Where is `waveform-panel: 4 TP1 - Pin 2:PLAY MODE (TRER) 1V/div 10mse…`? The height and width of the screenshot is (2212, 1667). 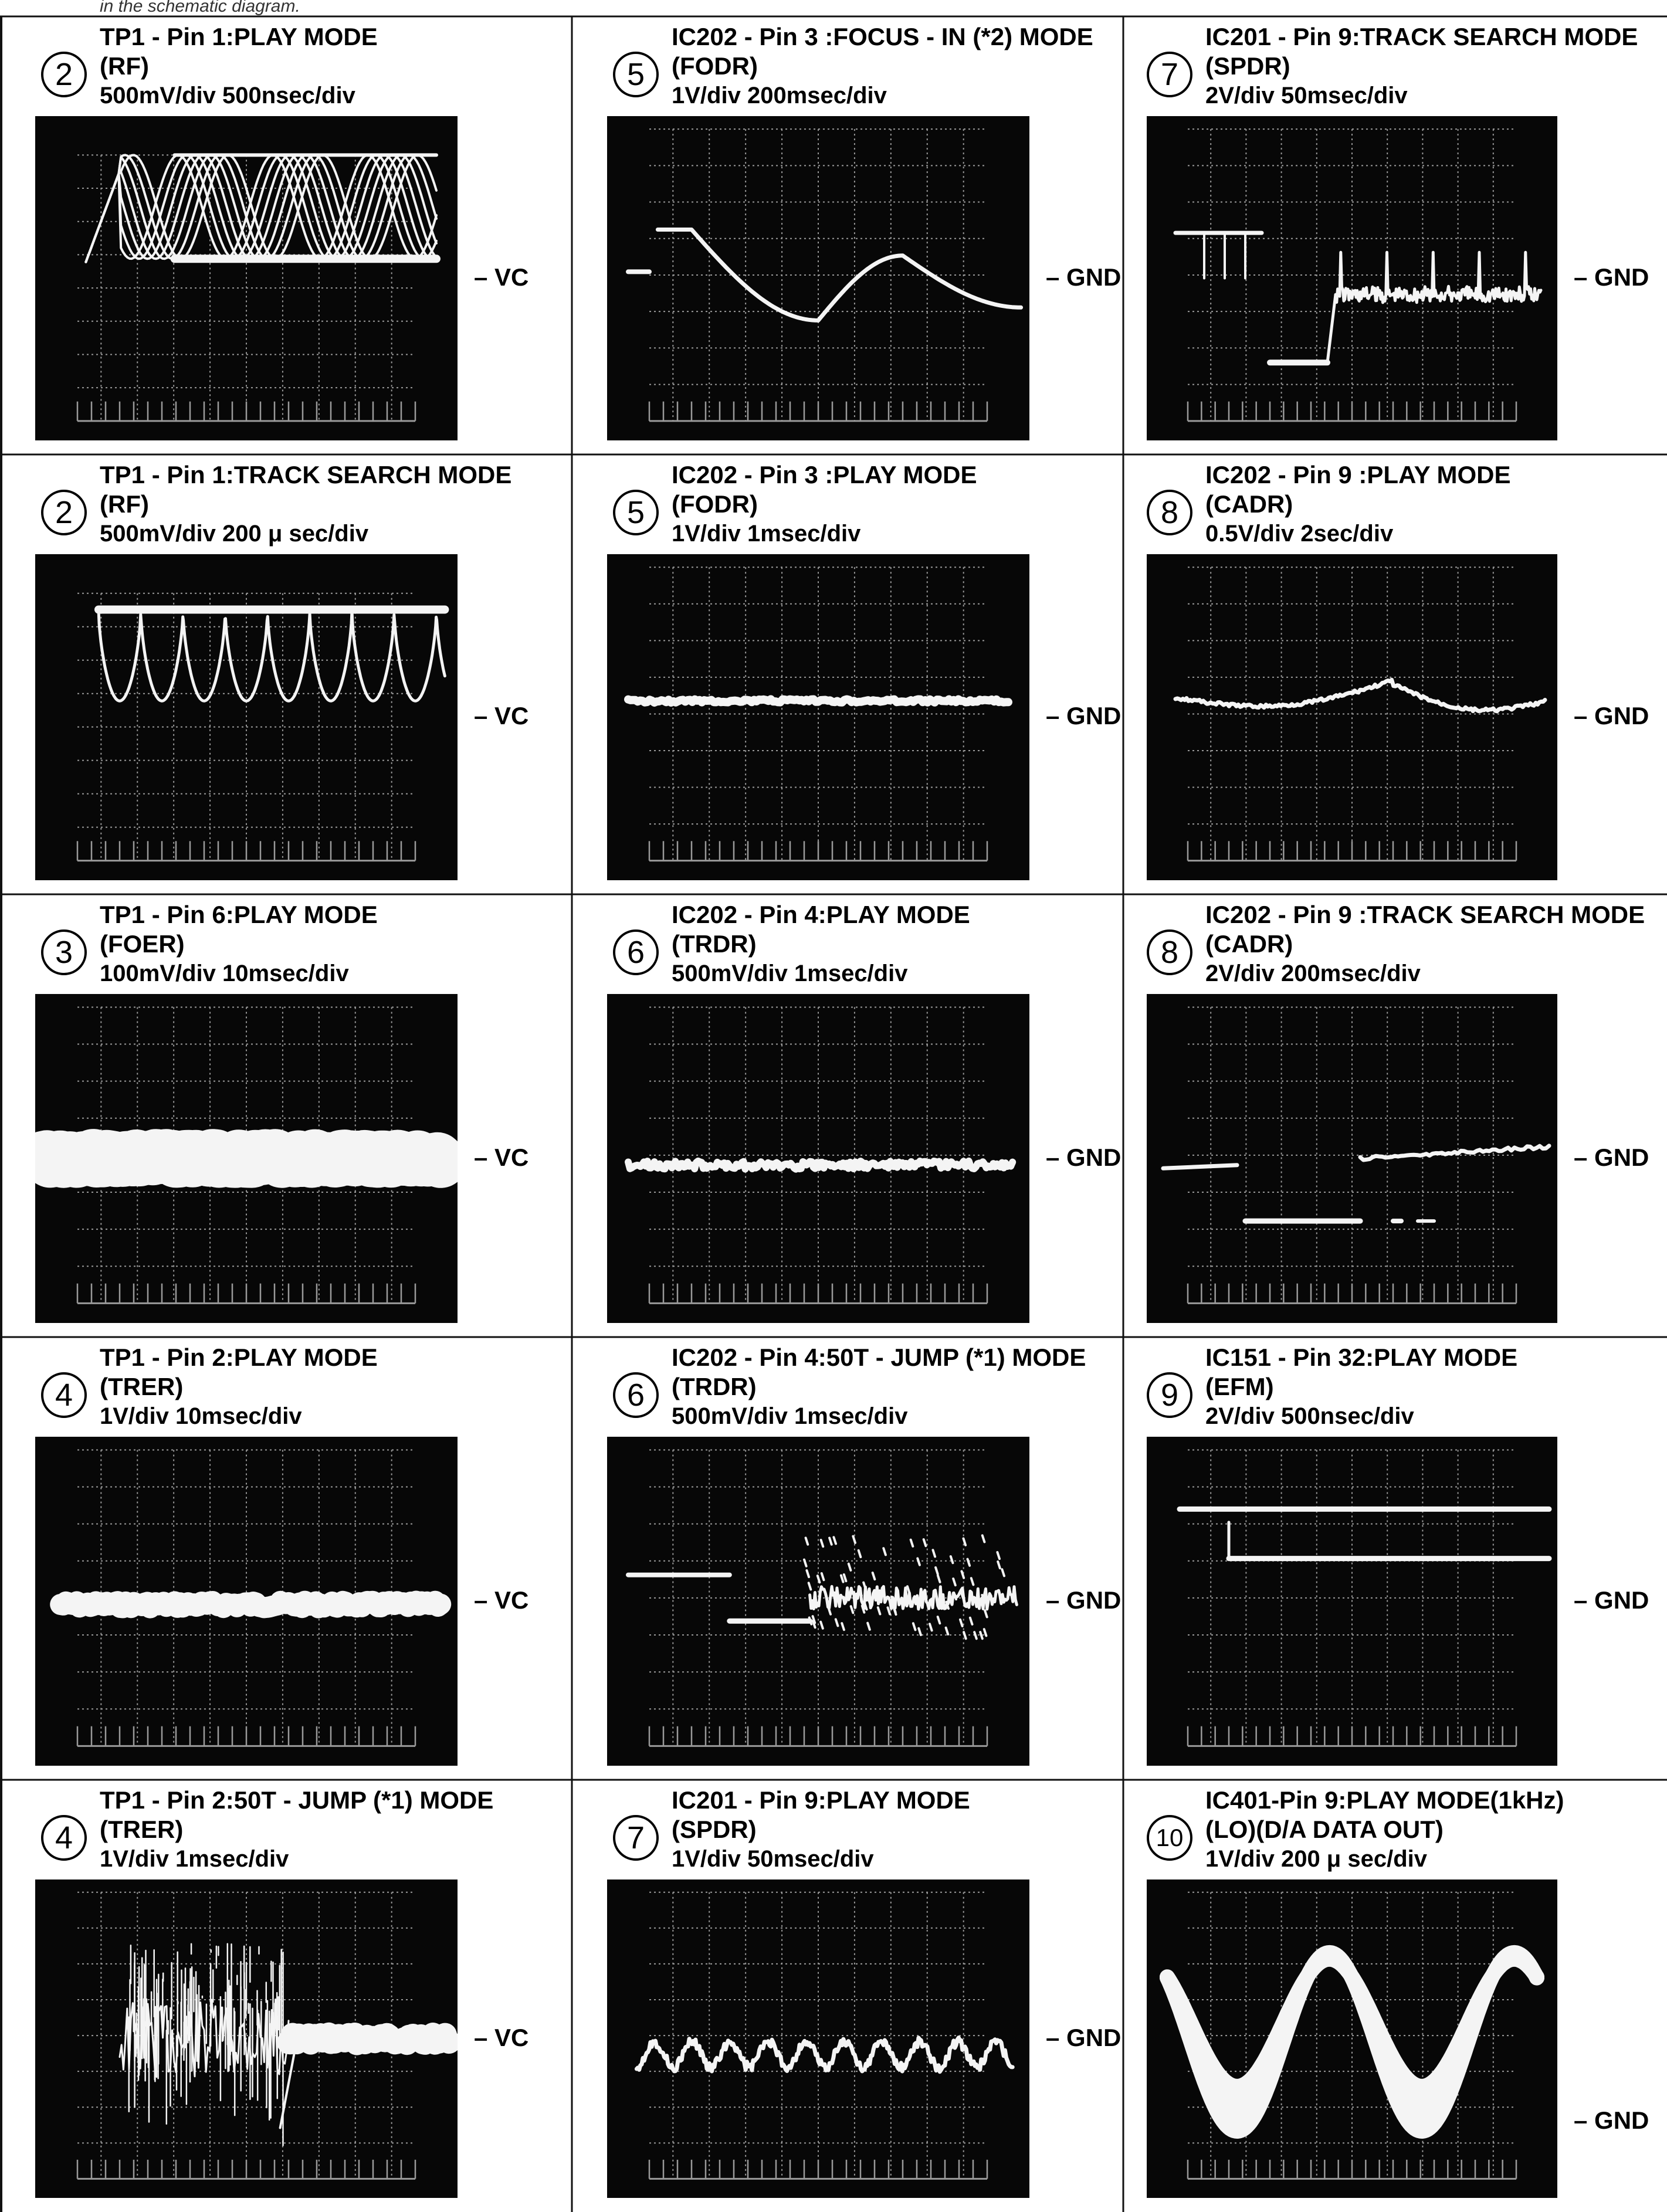
waveform-panel: 4 TP1 - Pin 2:PLAY MODE (TRER) 1V/div 10mse… is located at coordinates (286, 1558).